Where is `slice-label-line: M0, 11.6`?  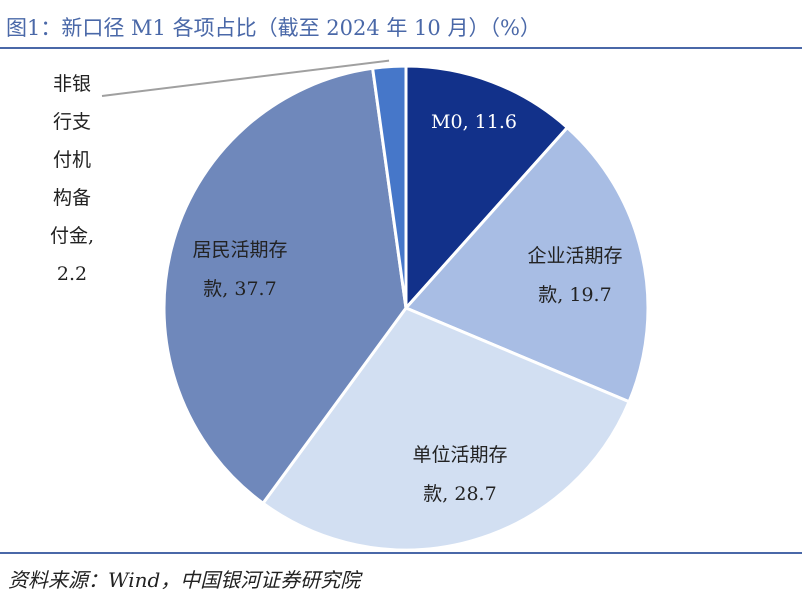
slice-label-line: M0, 11.6 is located at coordinates (474, 122).